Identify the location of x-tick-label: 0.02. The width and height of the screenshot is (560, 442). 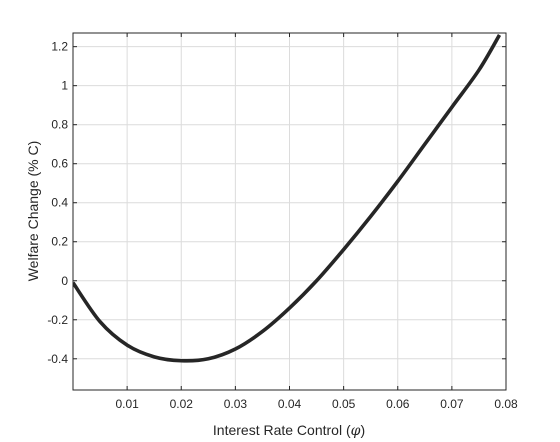
(182, 404).